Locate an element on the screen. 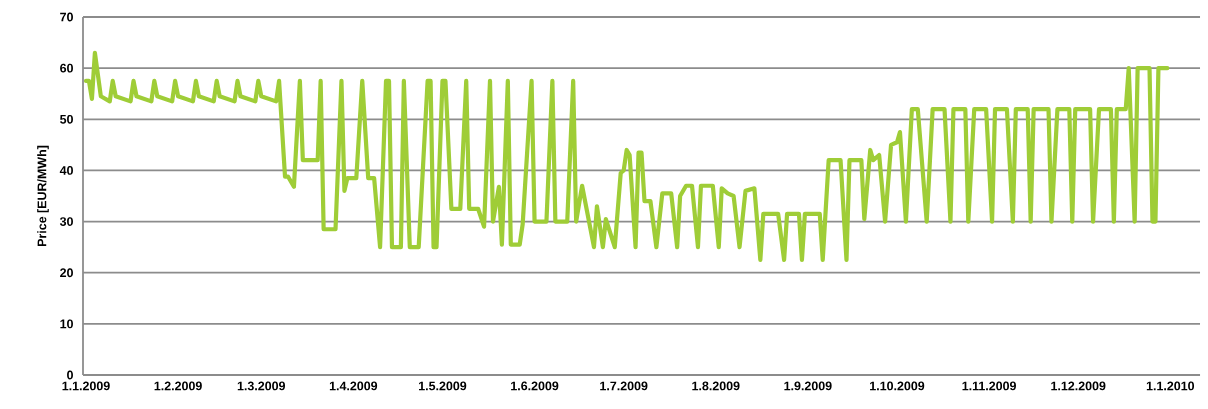 This screenshot has width=1208, height=409. x-tick-label: 1.3.2009 is located at coordinates (261, 386).